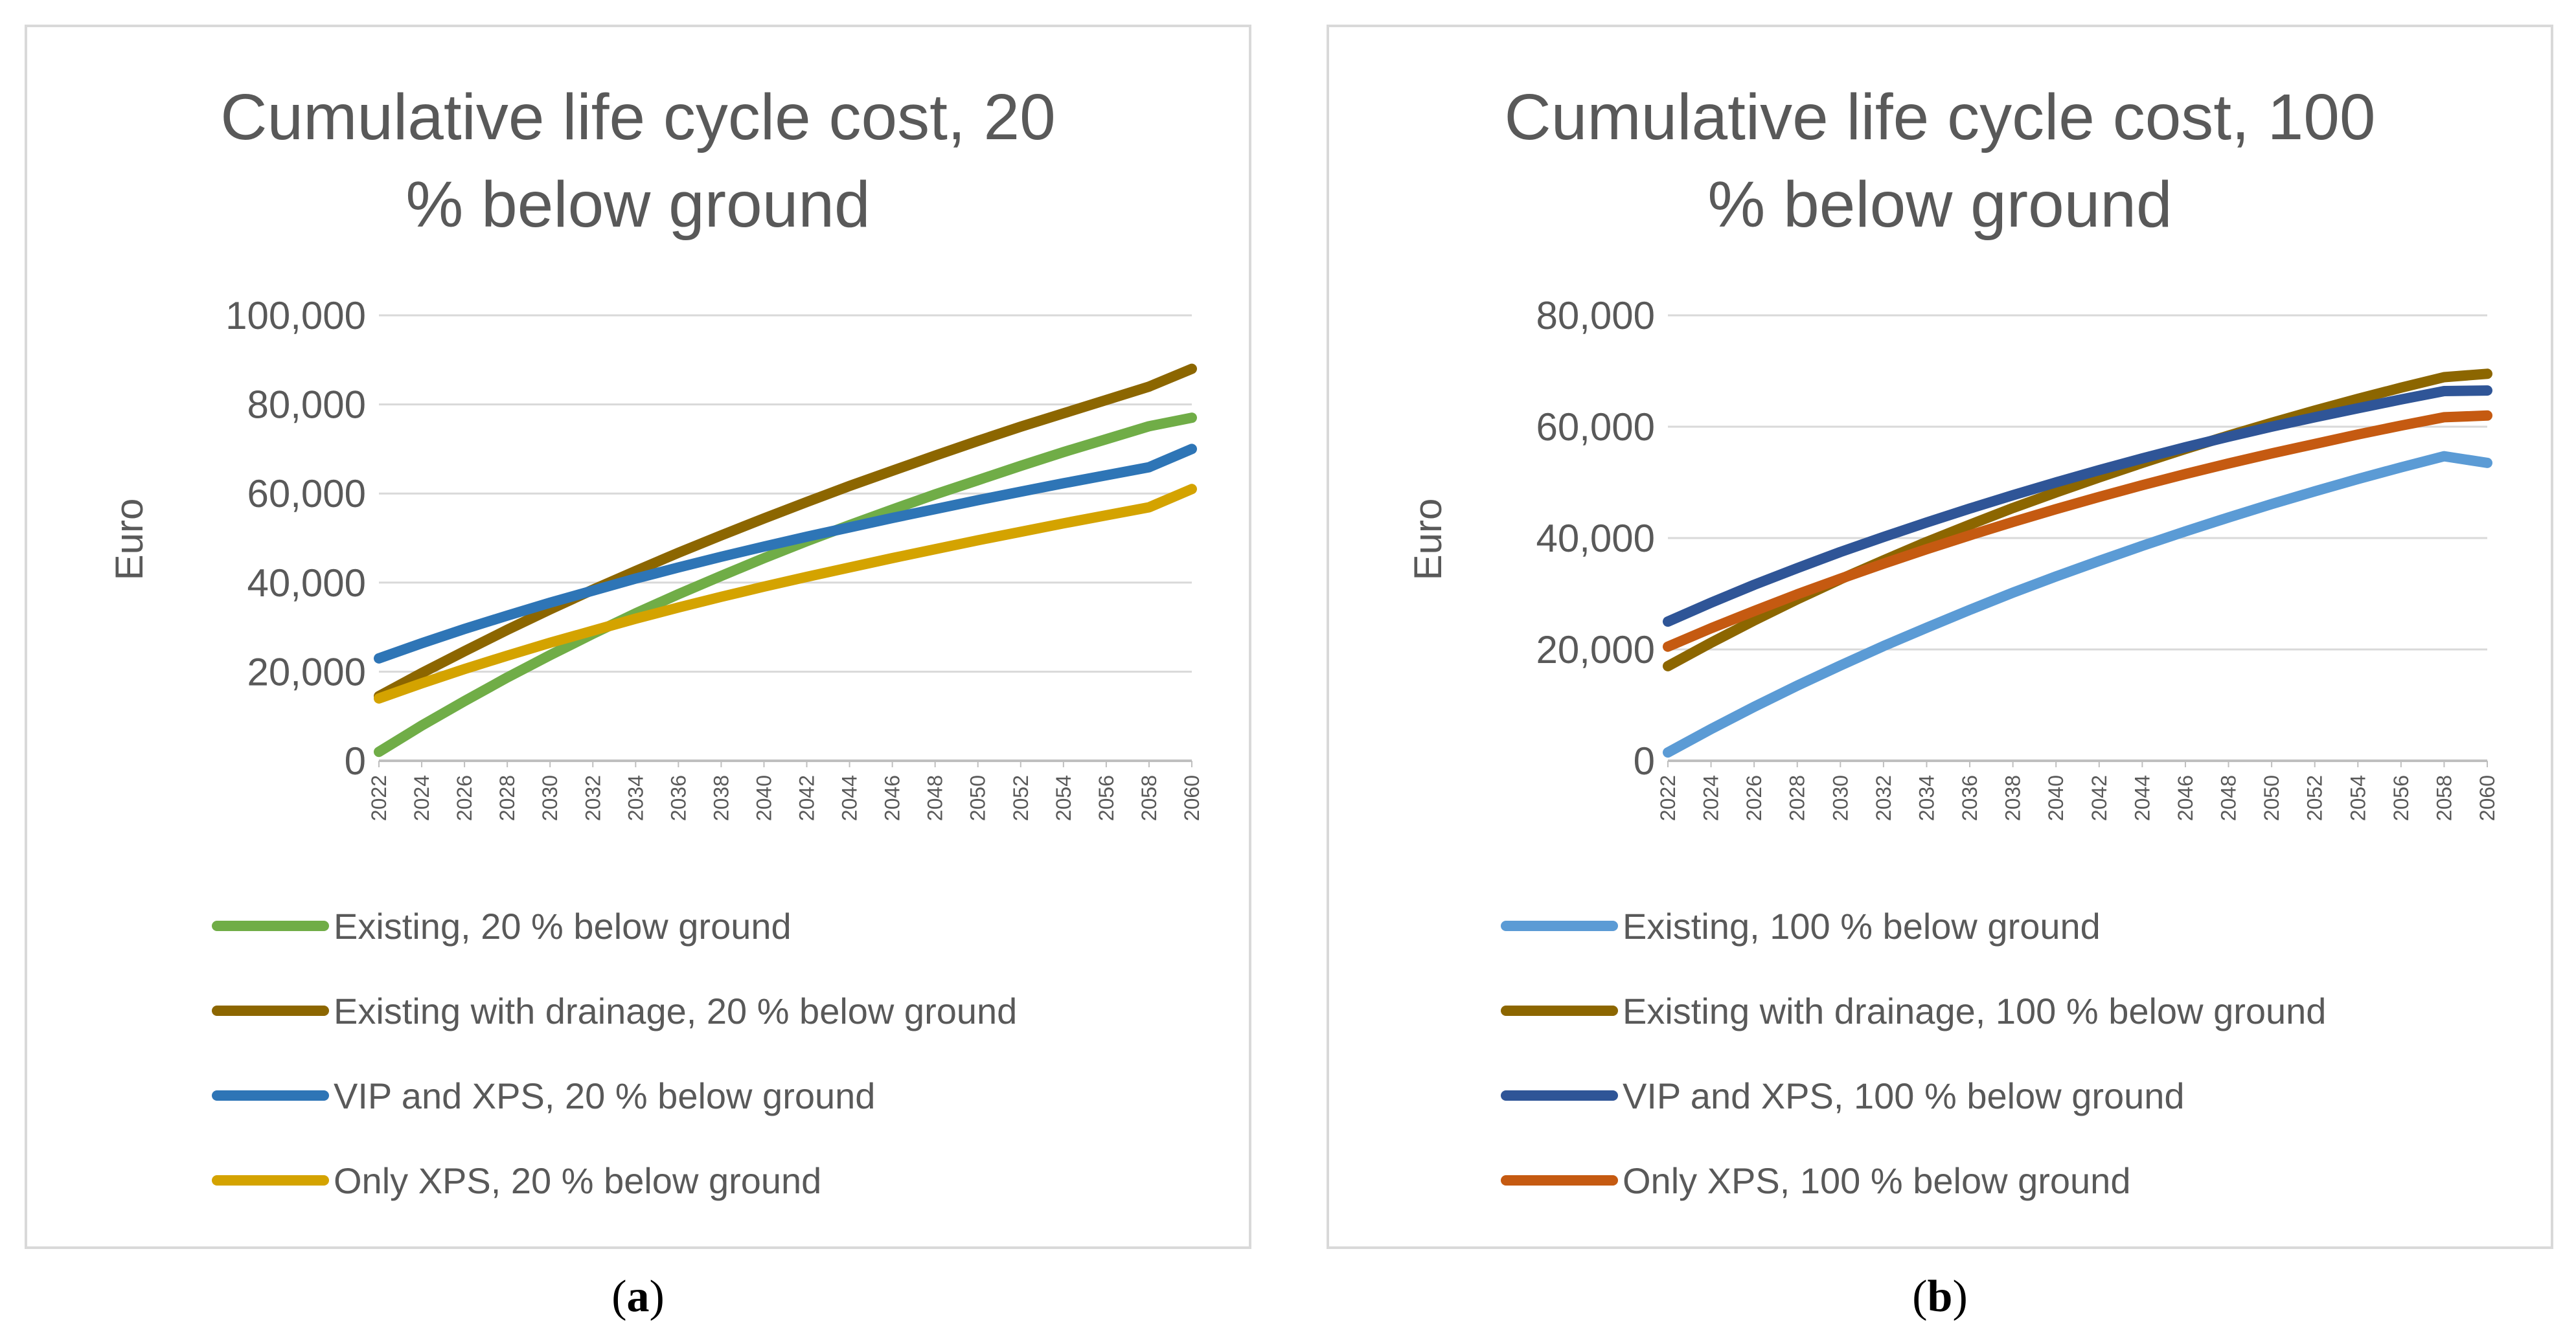  I want to click on chart-b-gridlines, so click(2077, 538).